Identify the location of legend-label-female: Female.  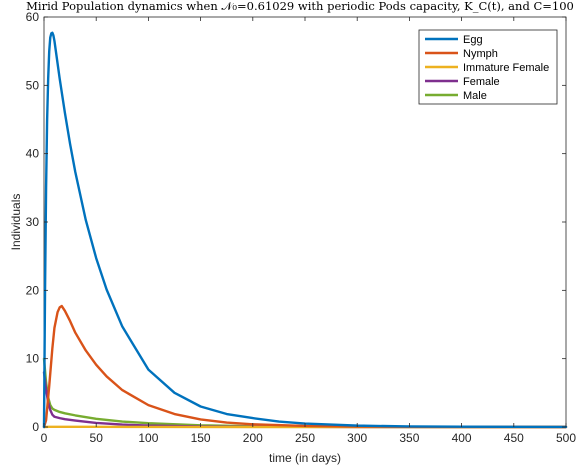
(481, 82).